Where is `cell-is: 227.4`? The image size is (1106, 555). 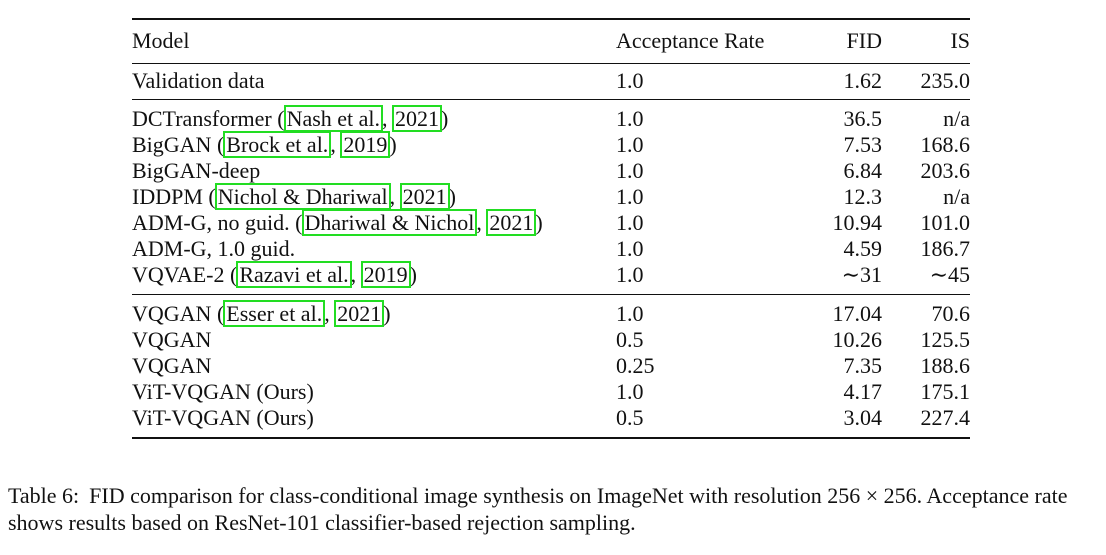 cell-is: 227.4 is located at coordinates (945, 417).